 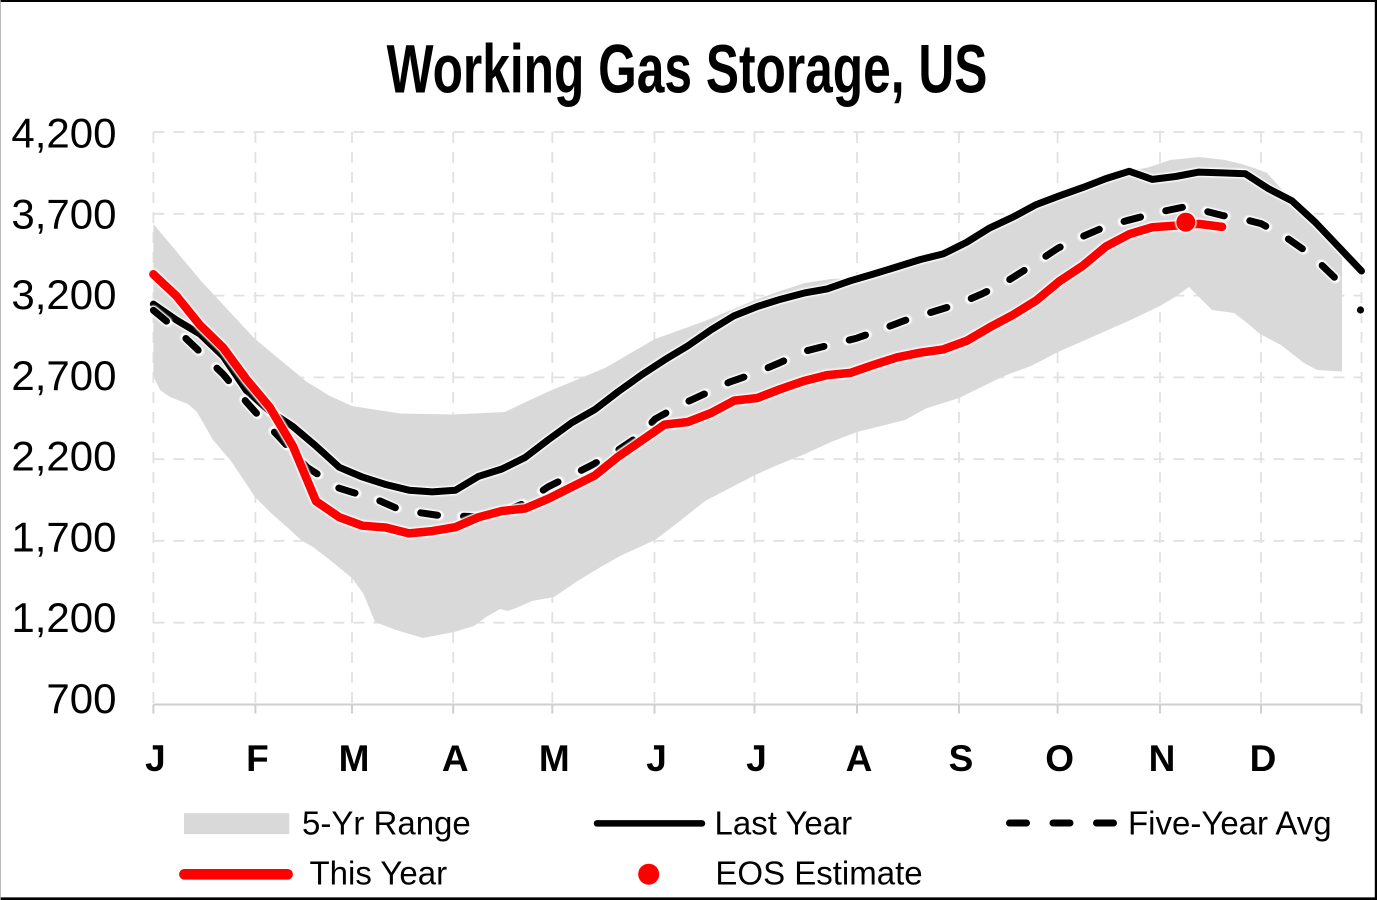 What do you see at coordinates (257, 758) in the screenshot?
I see `svg-text: F` at bounding box center [257, 758].